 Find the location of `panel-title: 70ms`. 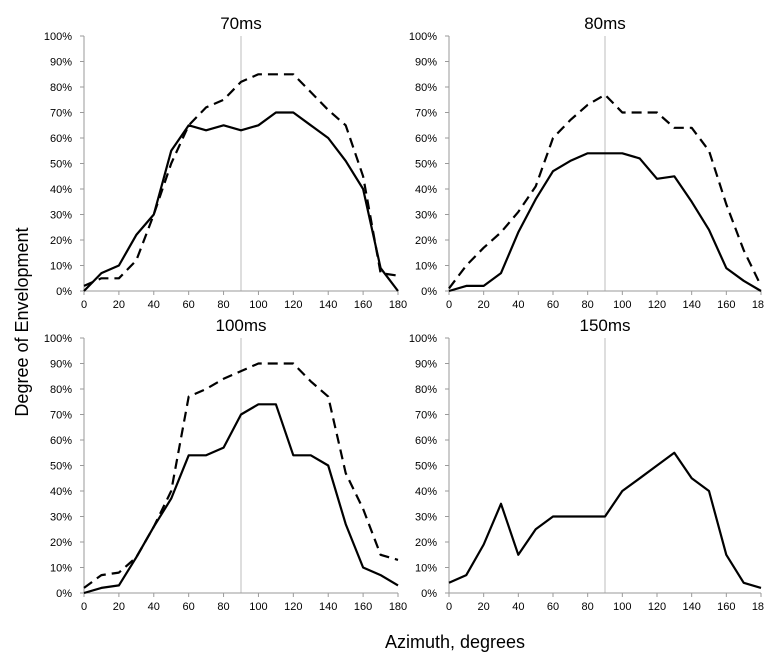

panel-title: 70ms is located at coordinates (241, 23).